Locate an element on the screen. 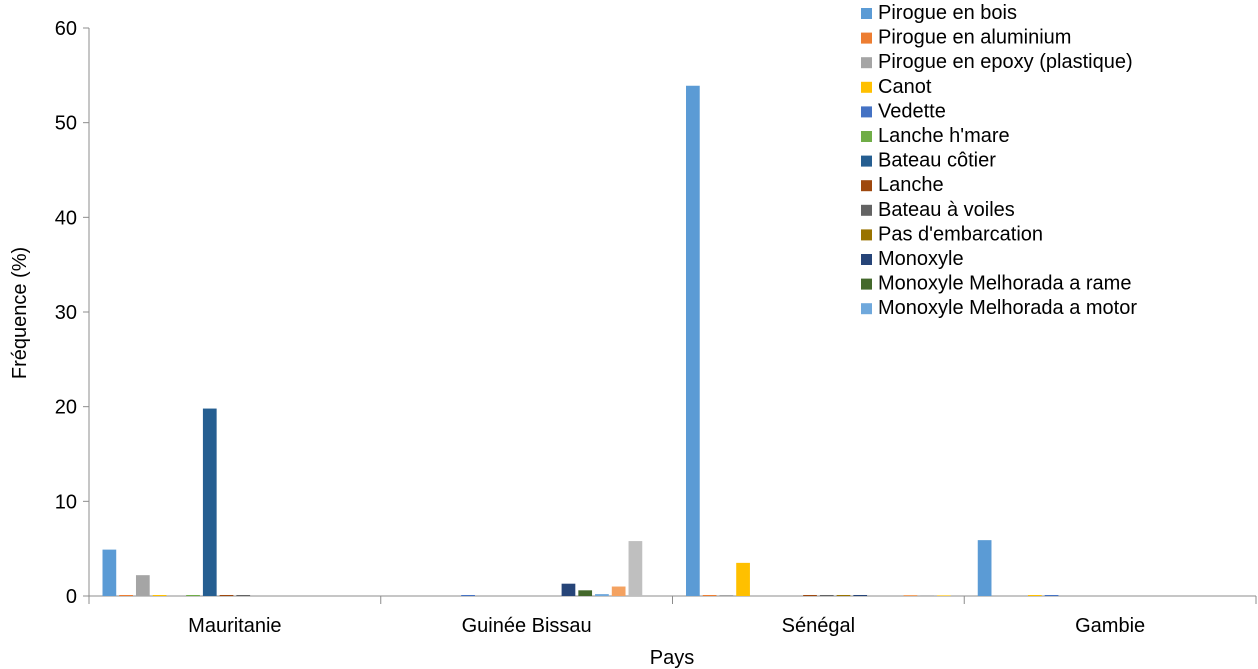  x-category-label: Mauritanie is located at coordinates (234, 626).